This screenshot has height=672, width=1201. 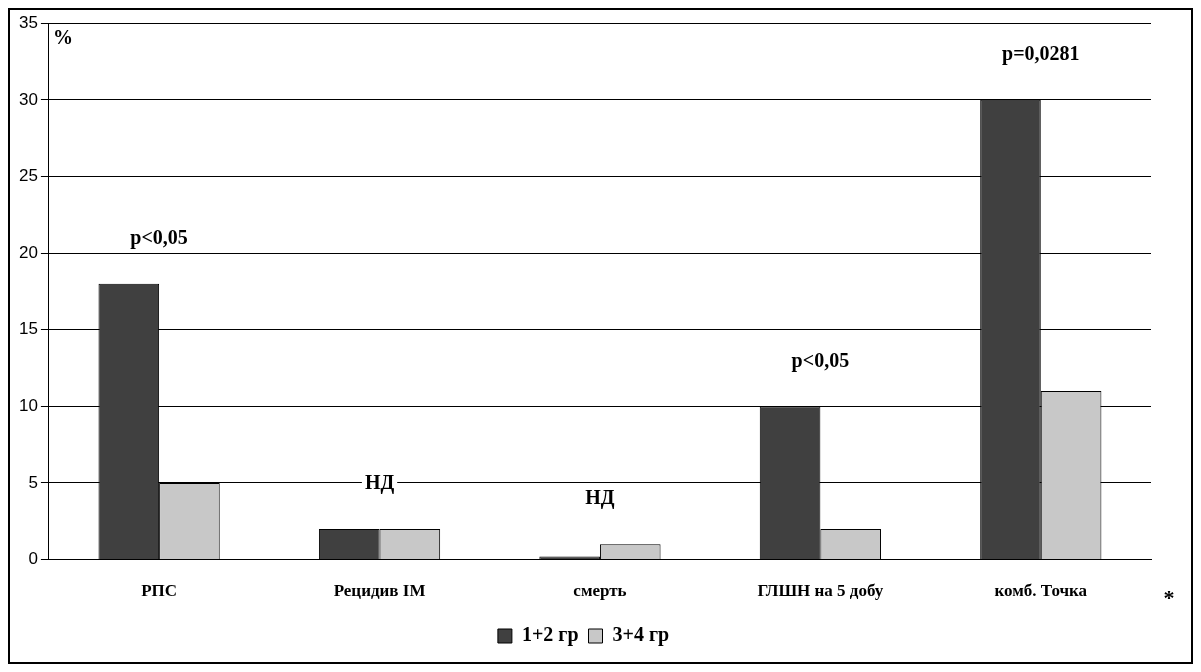 What do you see at coordinates (379, 591) in the screenshot?
I see `x-tick-label: Рецидив ІМ` at bounding box center [379, 591].